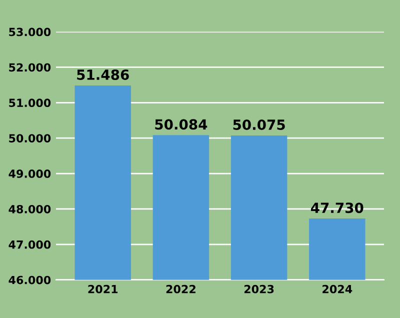 The height and width of the screenshot is (318, 400). I want to click on data-label: 50.084, so click(181, 124).